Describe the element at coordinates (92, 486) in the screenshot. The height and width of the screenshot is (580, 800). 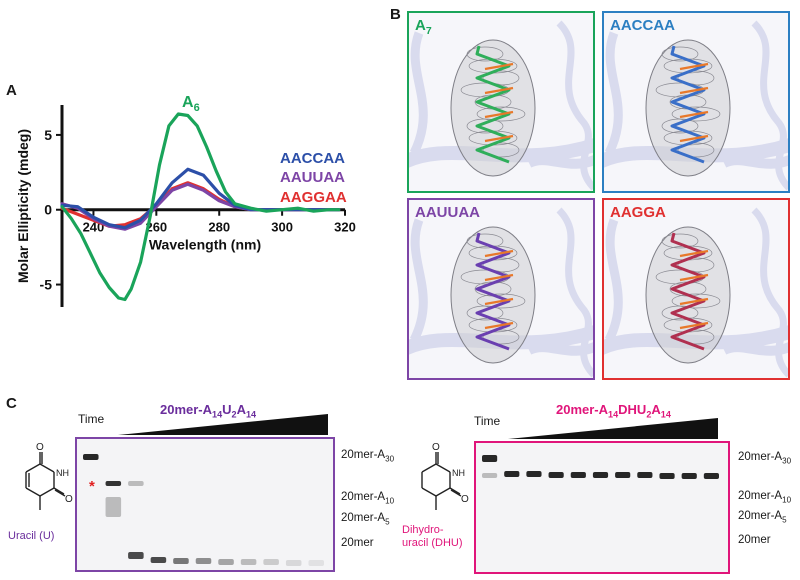
I see `gel-star-marker: *` at that location.